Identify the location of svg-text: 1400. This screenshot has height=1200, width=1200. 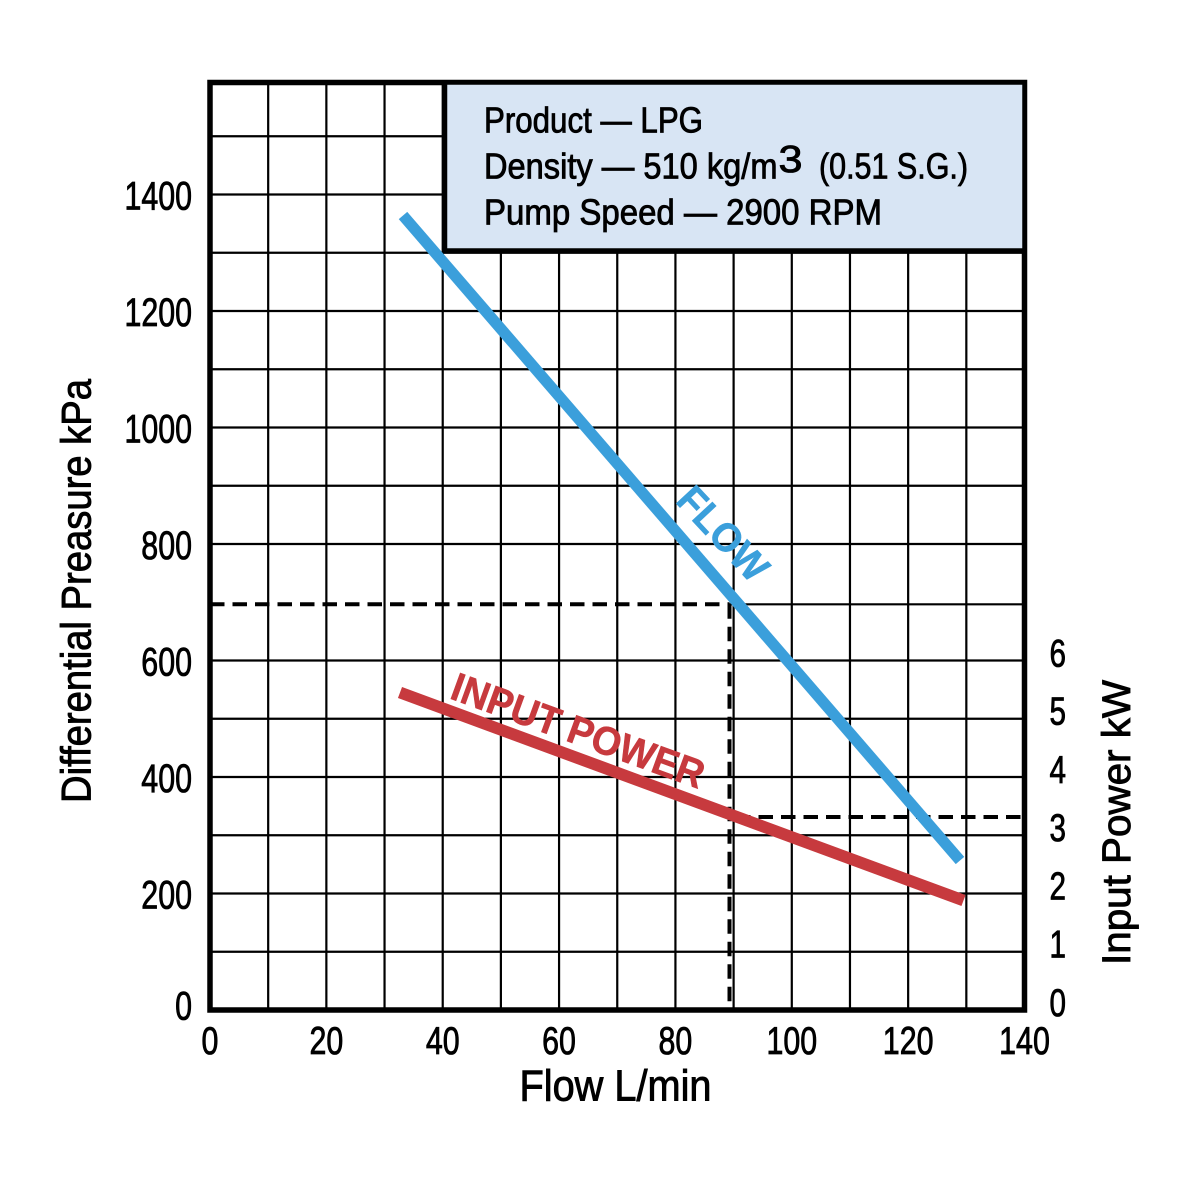
(159, 197).